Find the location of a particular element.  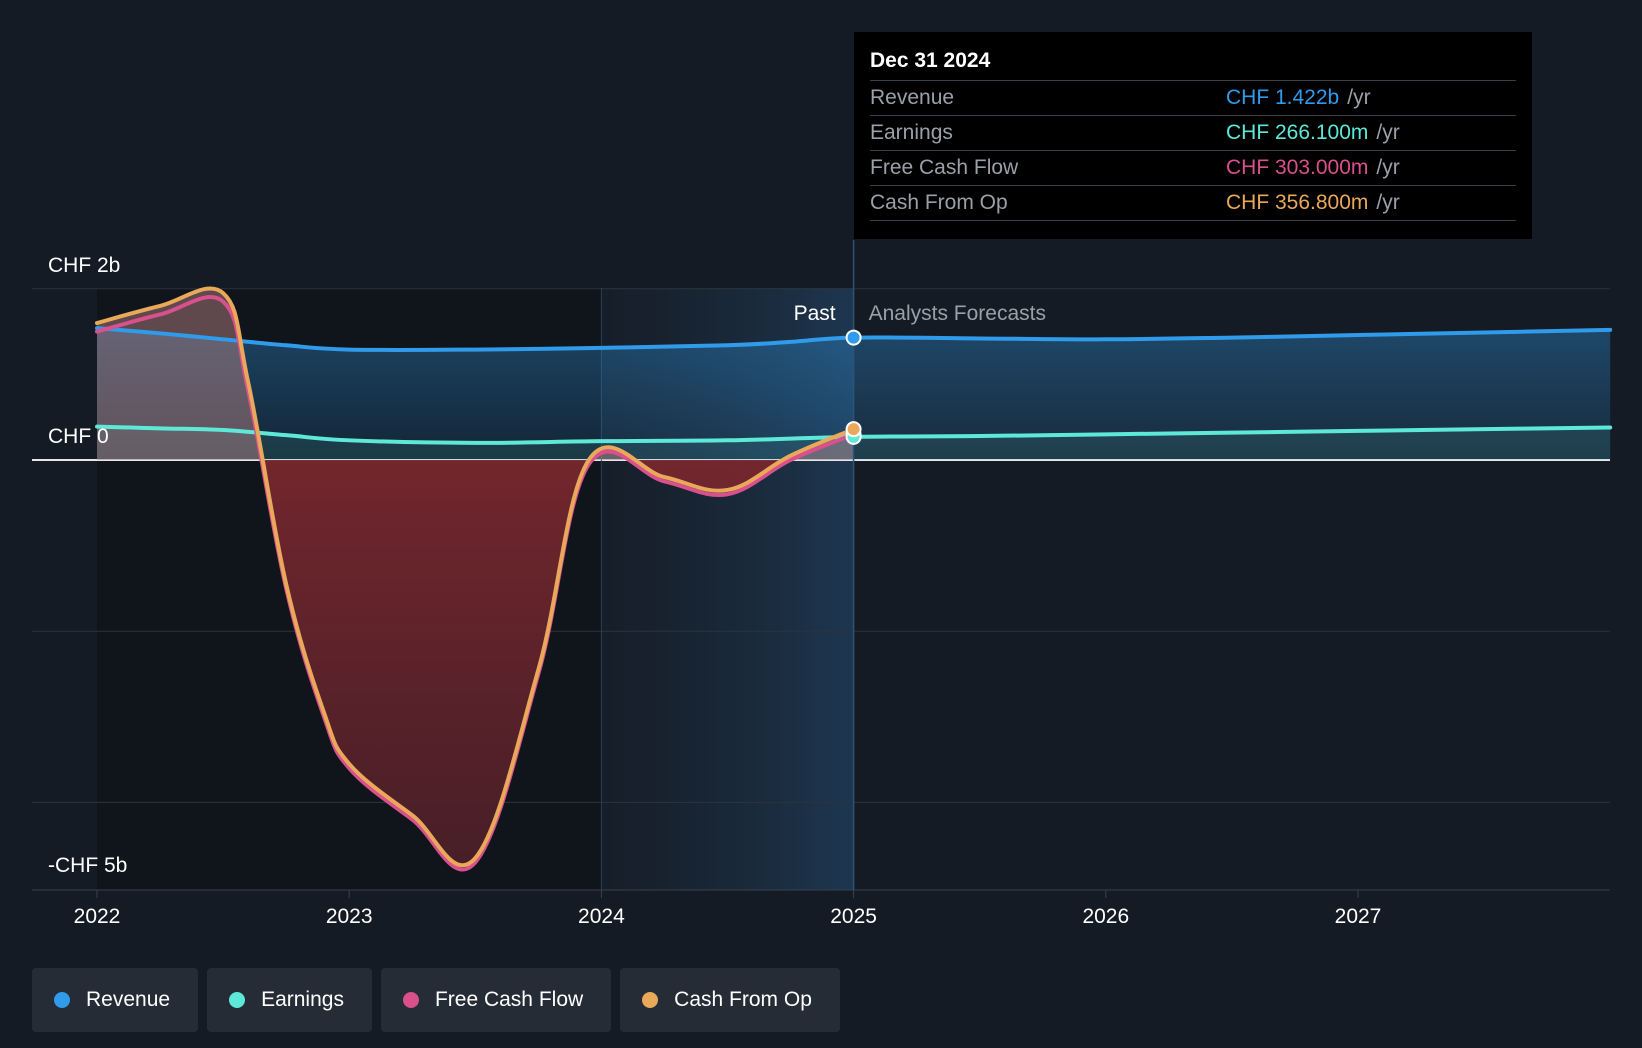

tooltip-row-earnings: Earnings CHF 266.100m /yr is located at coordinates (1193, 133).